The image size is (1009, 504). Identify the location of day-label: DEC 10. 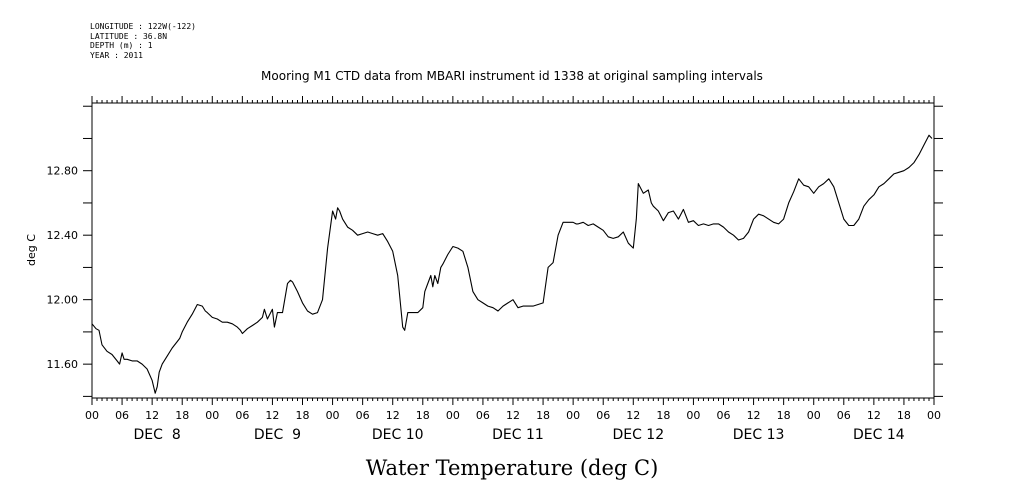
(398, 435).